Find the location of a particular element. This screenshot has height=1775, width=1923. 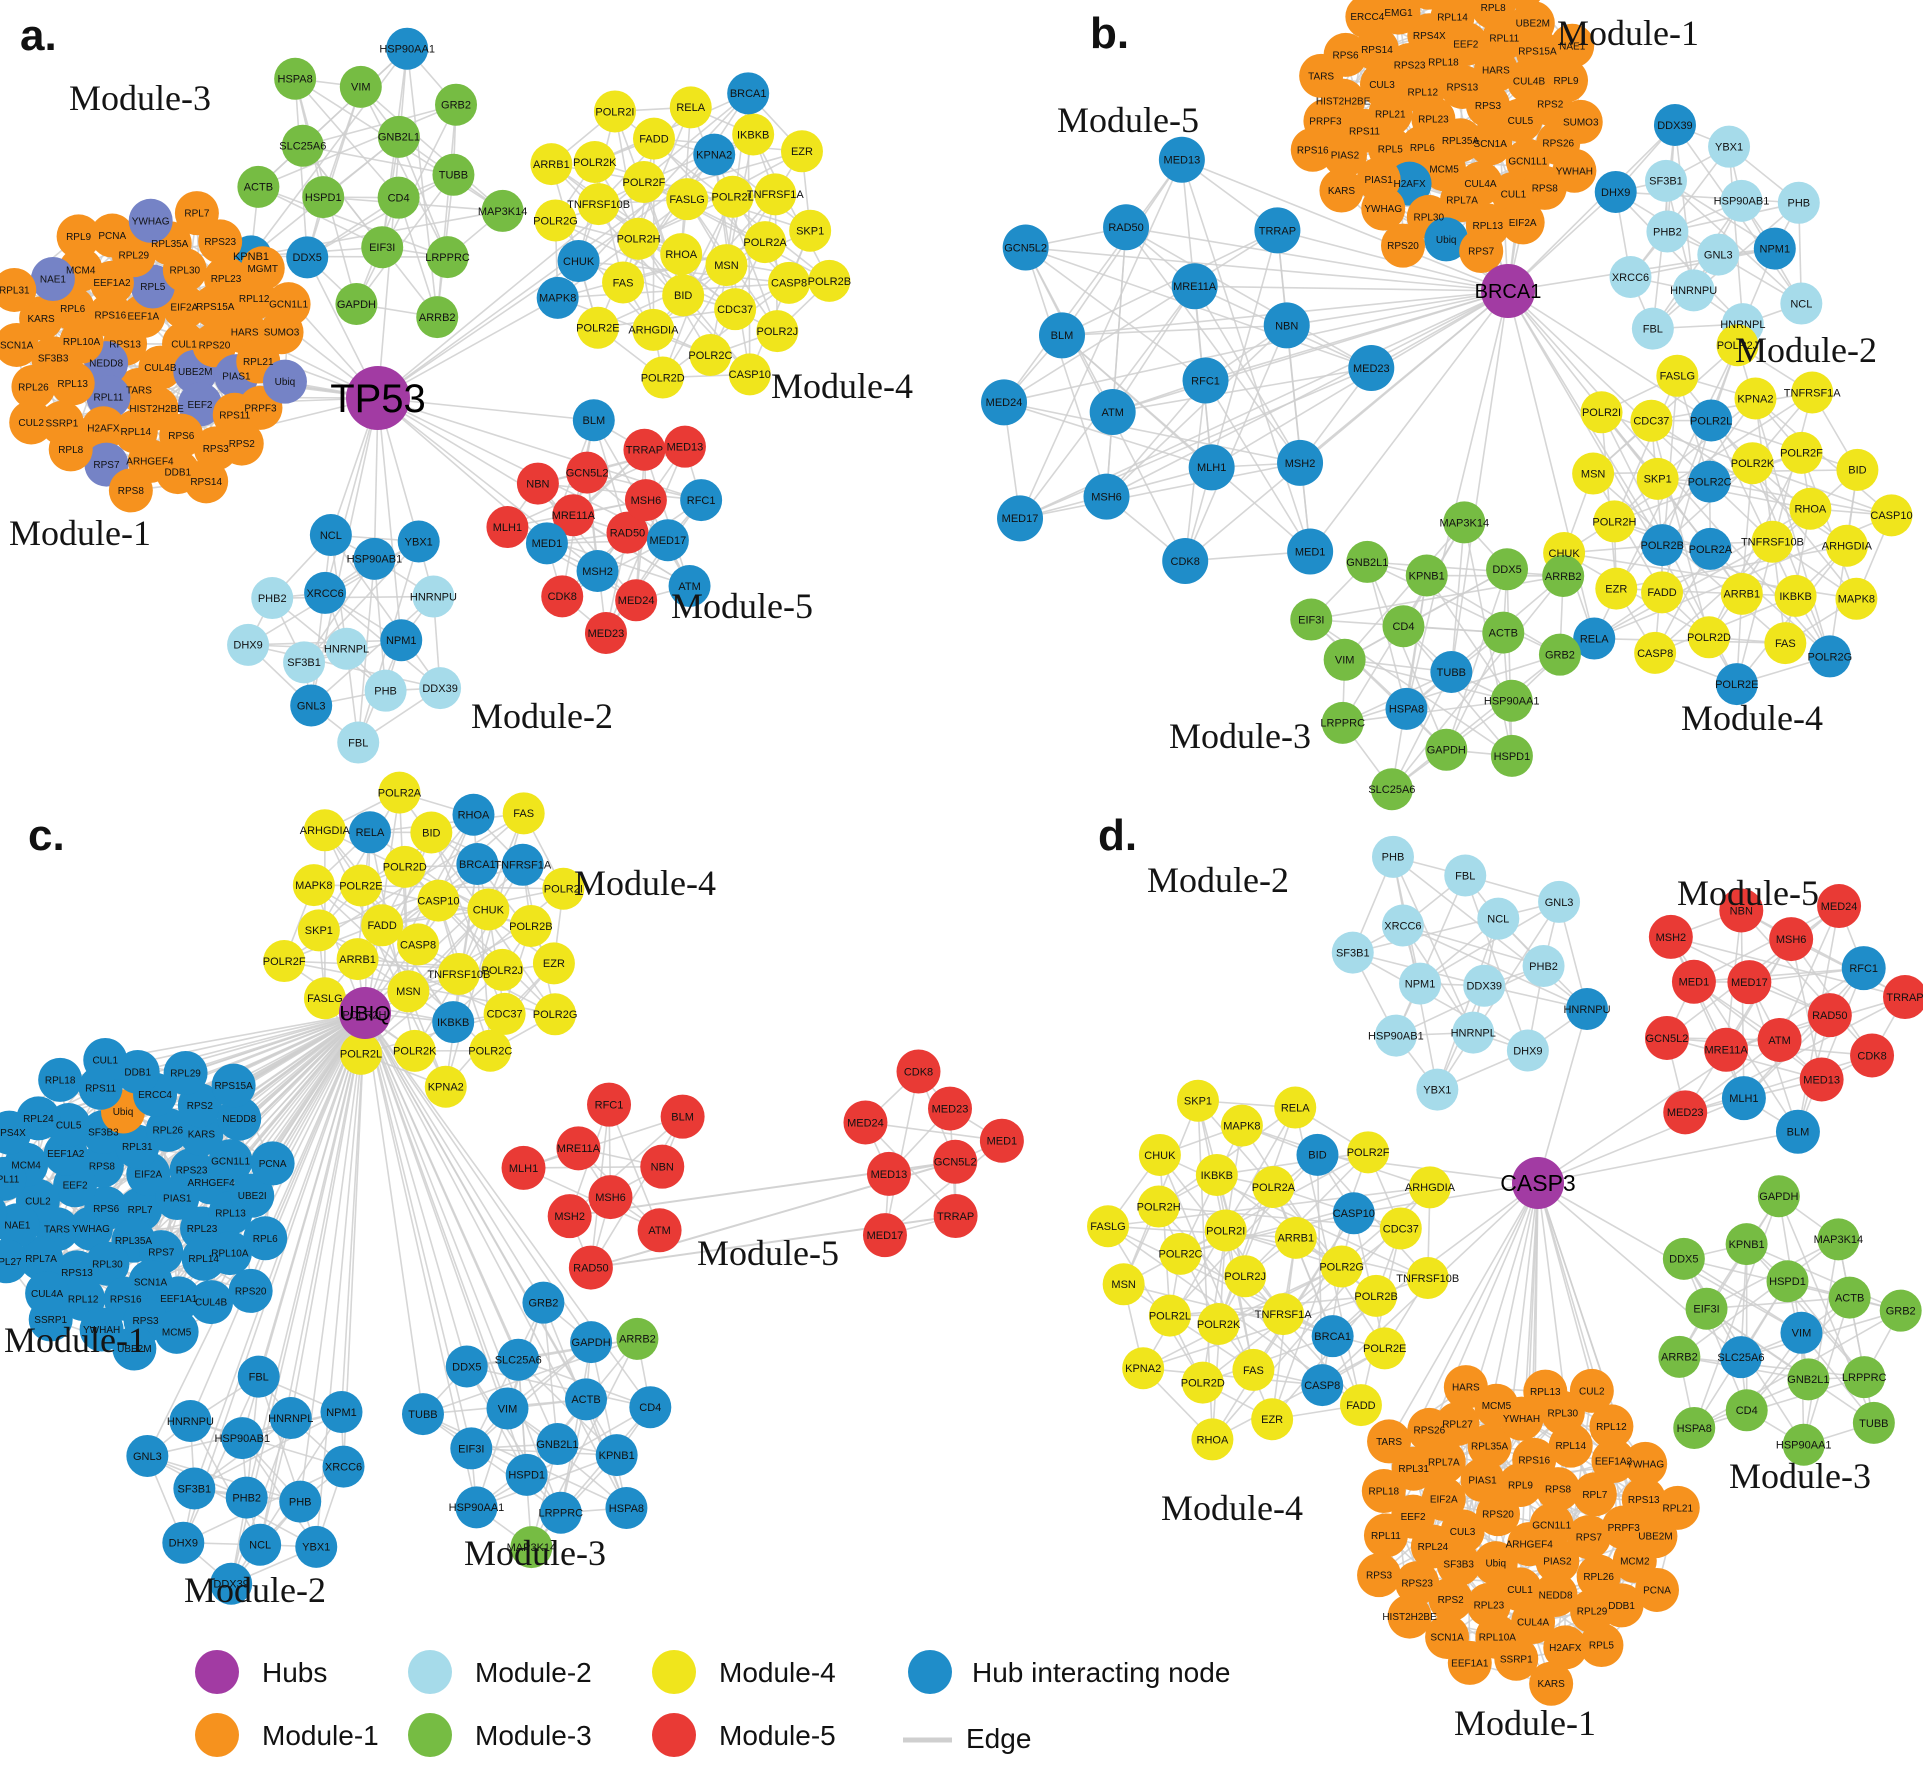

node-label: RAD50 is located at coordinates (1125, 228).